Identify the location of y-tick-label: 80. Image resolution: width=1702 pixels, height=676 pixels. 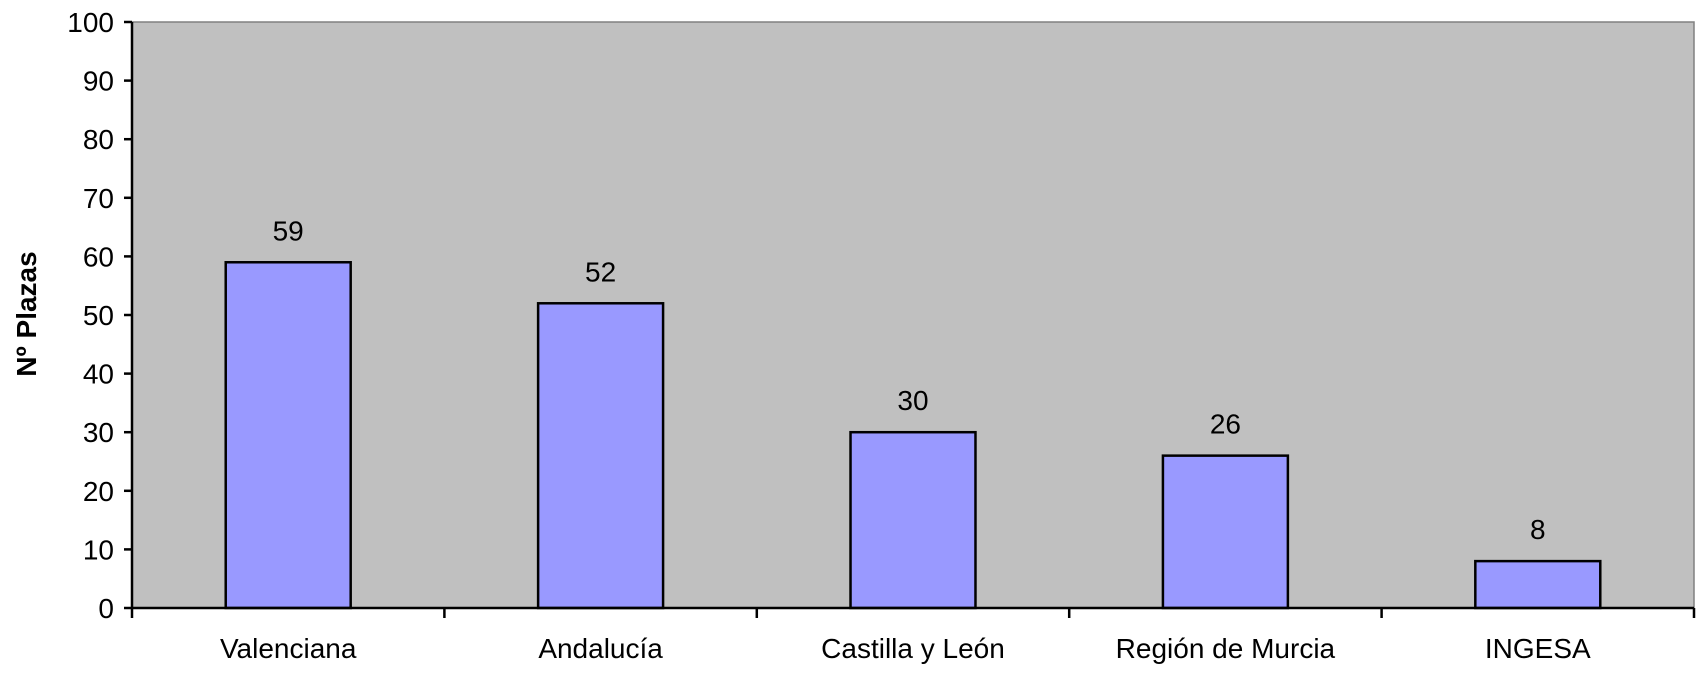
(98, 139).